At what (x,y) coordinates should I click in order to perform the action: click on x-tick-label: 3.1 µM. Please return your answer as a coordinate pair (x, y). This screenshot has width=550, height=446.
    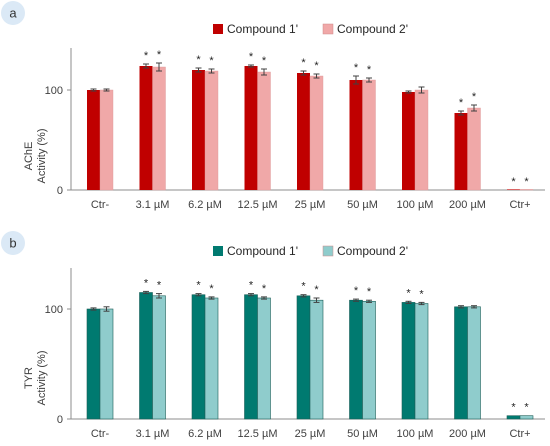
    Looking at the image, I should click on (153, 434).